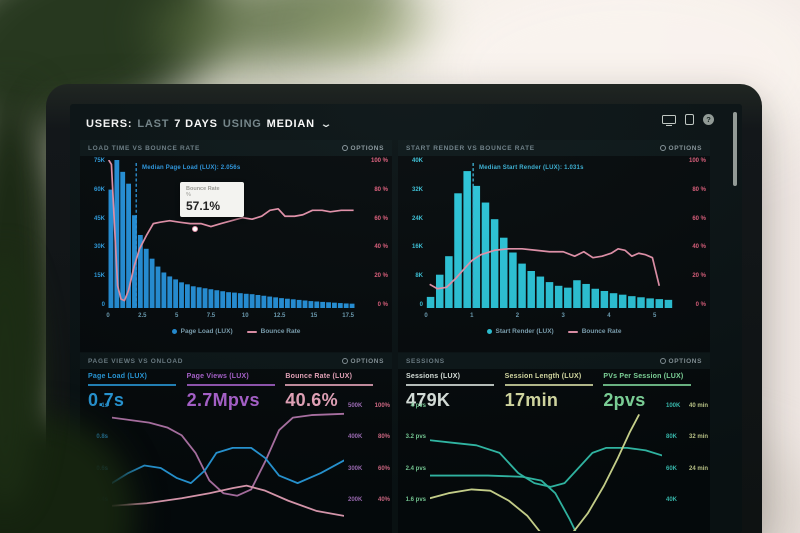 The height and width of the screenshot is (533, 800). What do you see at coordinates (415, 453) in the screenshot?
I see `y-axis-left: 4 pvs 3.2 pvs 2.4 pvs 1.6 pvs` at bounding box center [415, 453].